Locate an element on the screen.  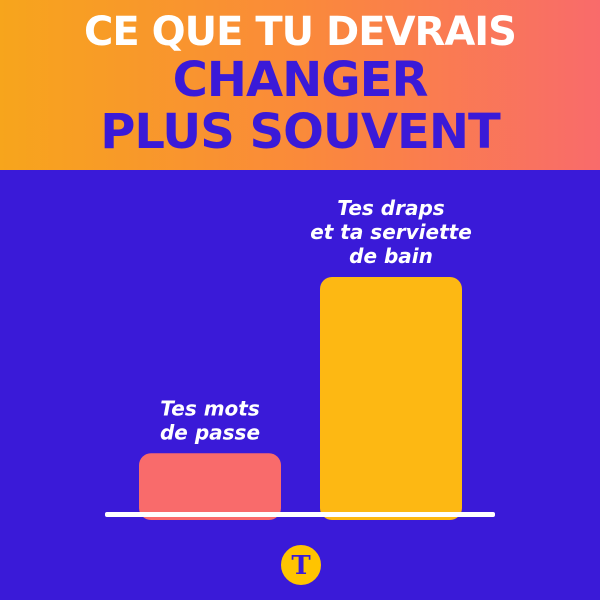
chart-baseline is located at coordinates (300, 514).